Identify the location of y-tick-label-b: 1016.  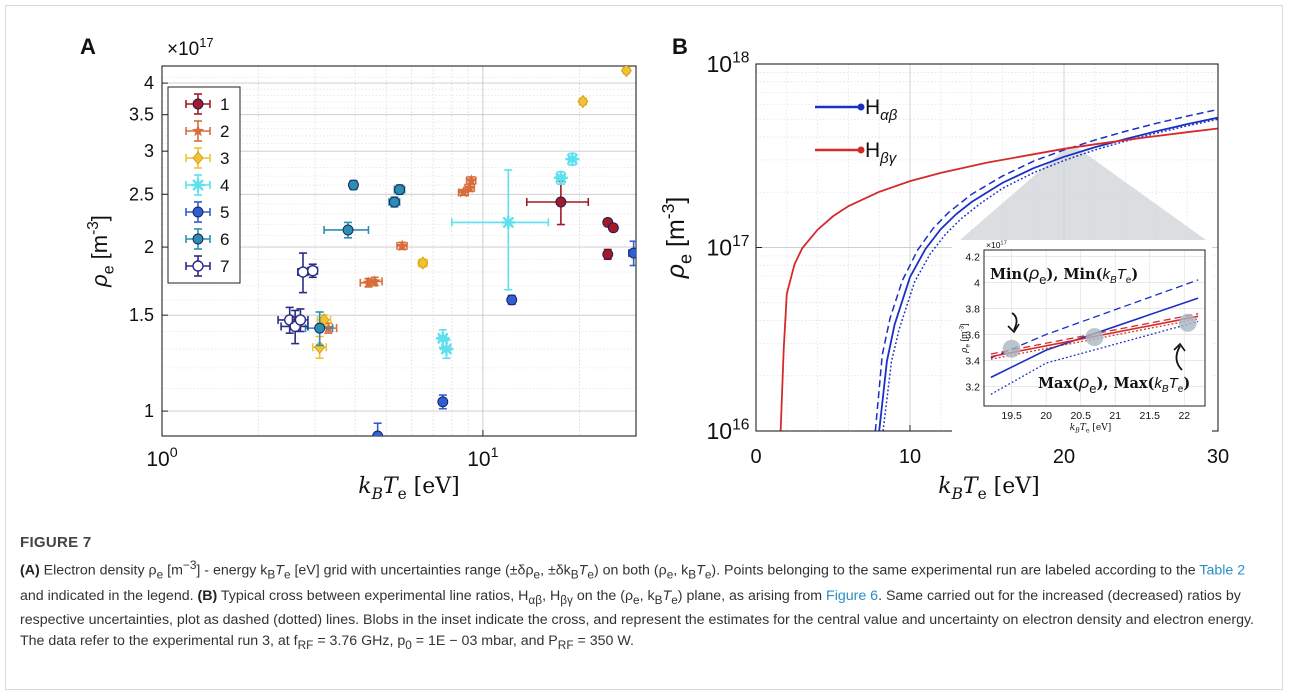
(728, 430).